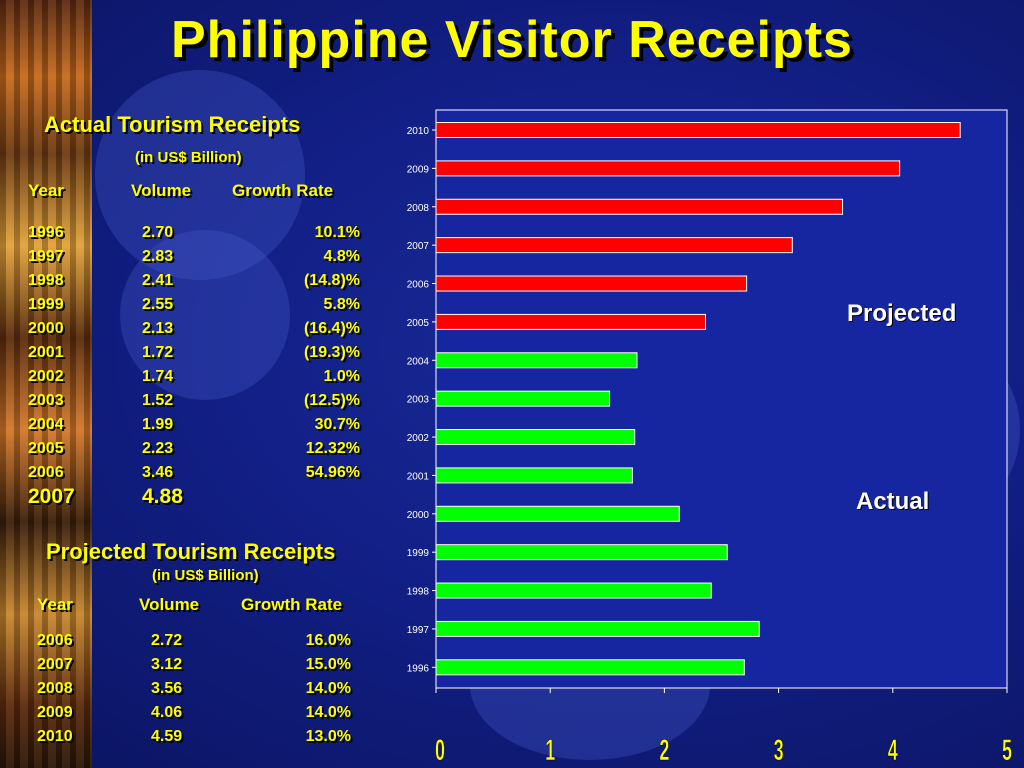  What do you see at coordinates (332, 448) in the screenshot?
I see `growth-cell: 12.32%` at bounding box center [332, 448].